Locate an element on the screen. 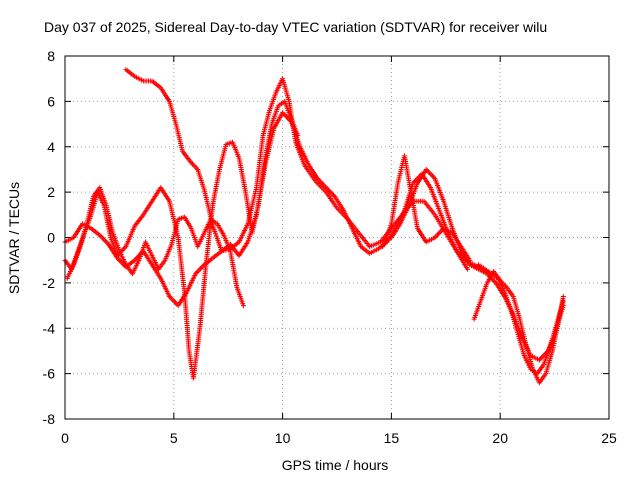  y-tick-labels: -8 -6 -4 -2 0 2 4 6 8 is located at coordinates (49, 237).